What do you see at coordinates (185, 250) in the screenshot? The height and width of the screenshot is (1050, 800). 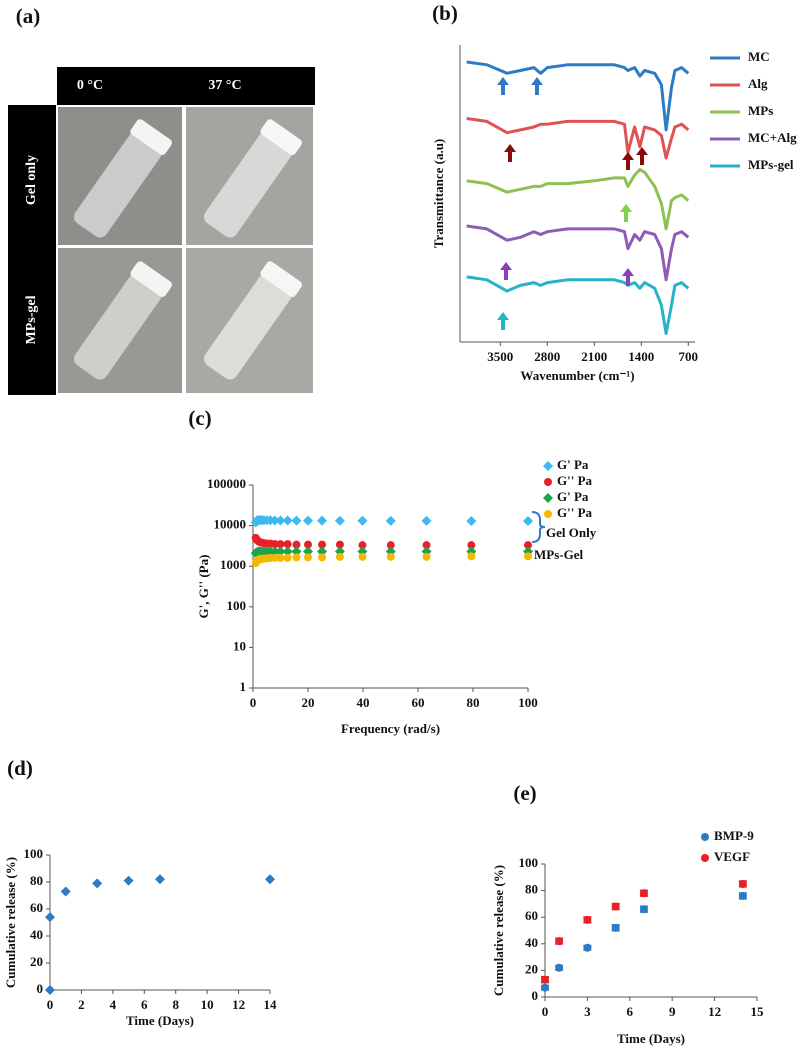 I see `photos` at bounding box center [185, 250].